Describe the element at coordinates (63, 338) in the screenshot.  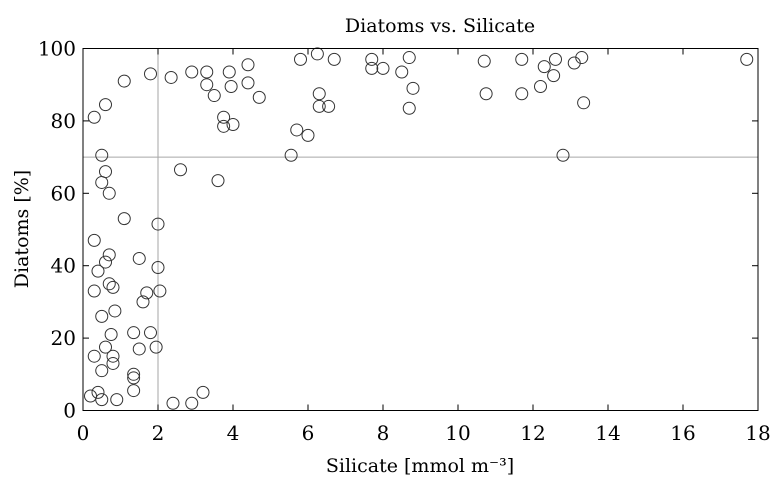
I see `y-tick-label: 20` at that location.